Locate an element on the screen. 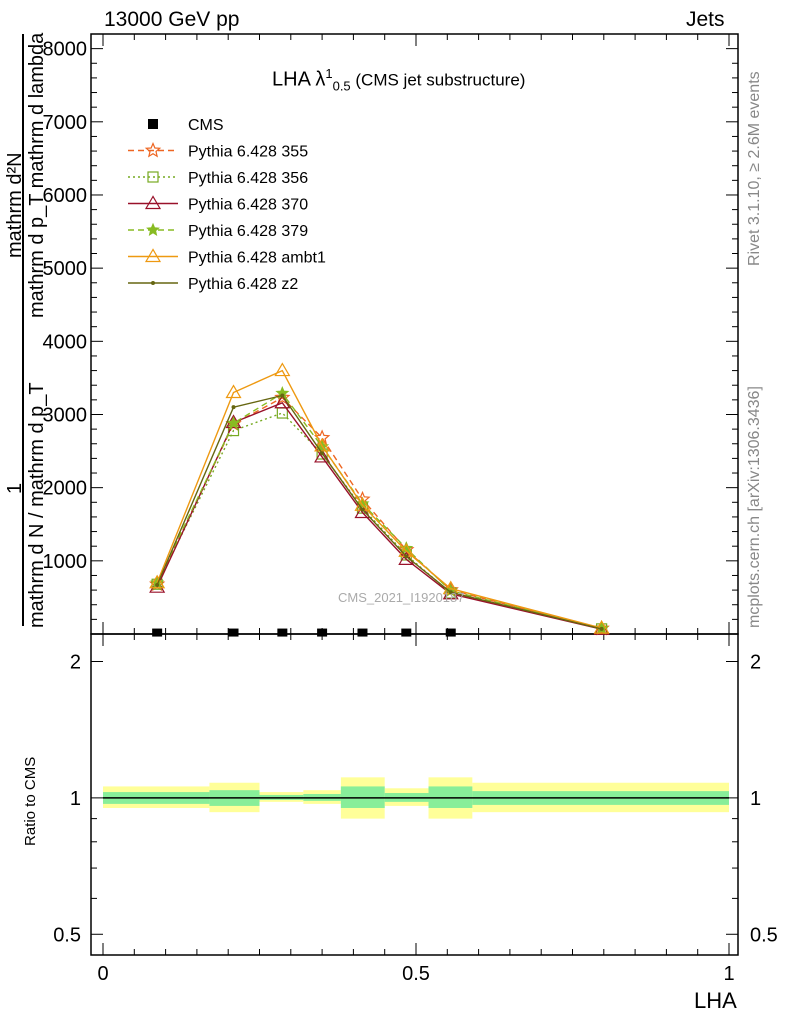  x-axis-label: LHA is located at coordinates (715, 1000).